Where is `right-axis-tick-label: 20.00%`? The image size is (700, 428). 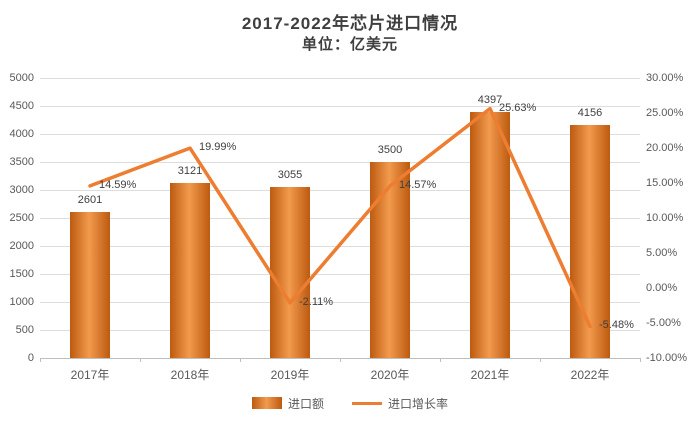
right-axis-tick-label: 20.00% is located at coordinates (665, 148).